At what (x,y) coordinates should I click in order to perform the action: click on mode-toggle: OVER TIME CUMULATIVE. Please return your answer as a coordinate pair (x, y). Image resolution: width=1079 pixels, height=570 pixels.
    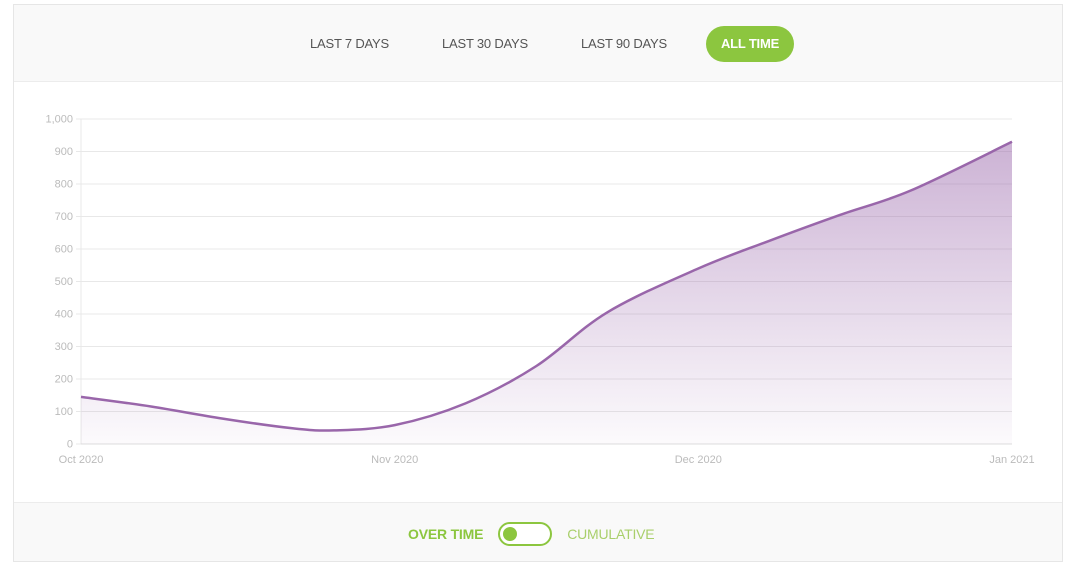
    Looking at the image, I should click on (531, 534).